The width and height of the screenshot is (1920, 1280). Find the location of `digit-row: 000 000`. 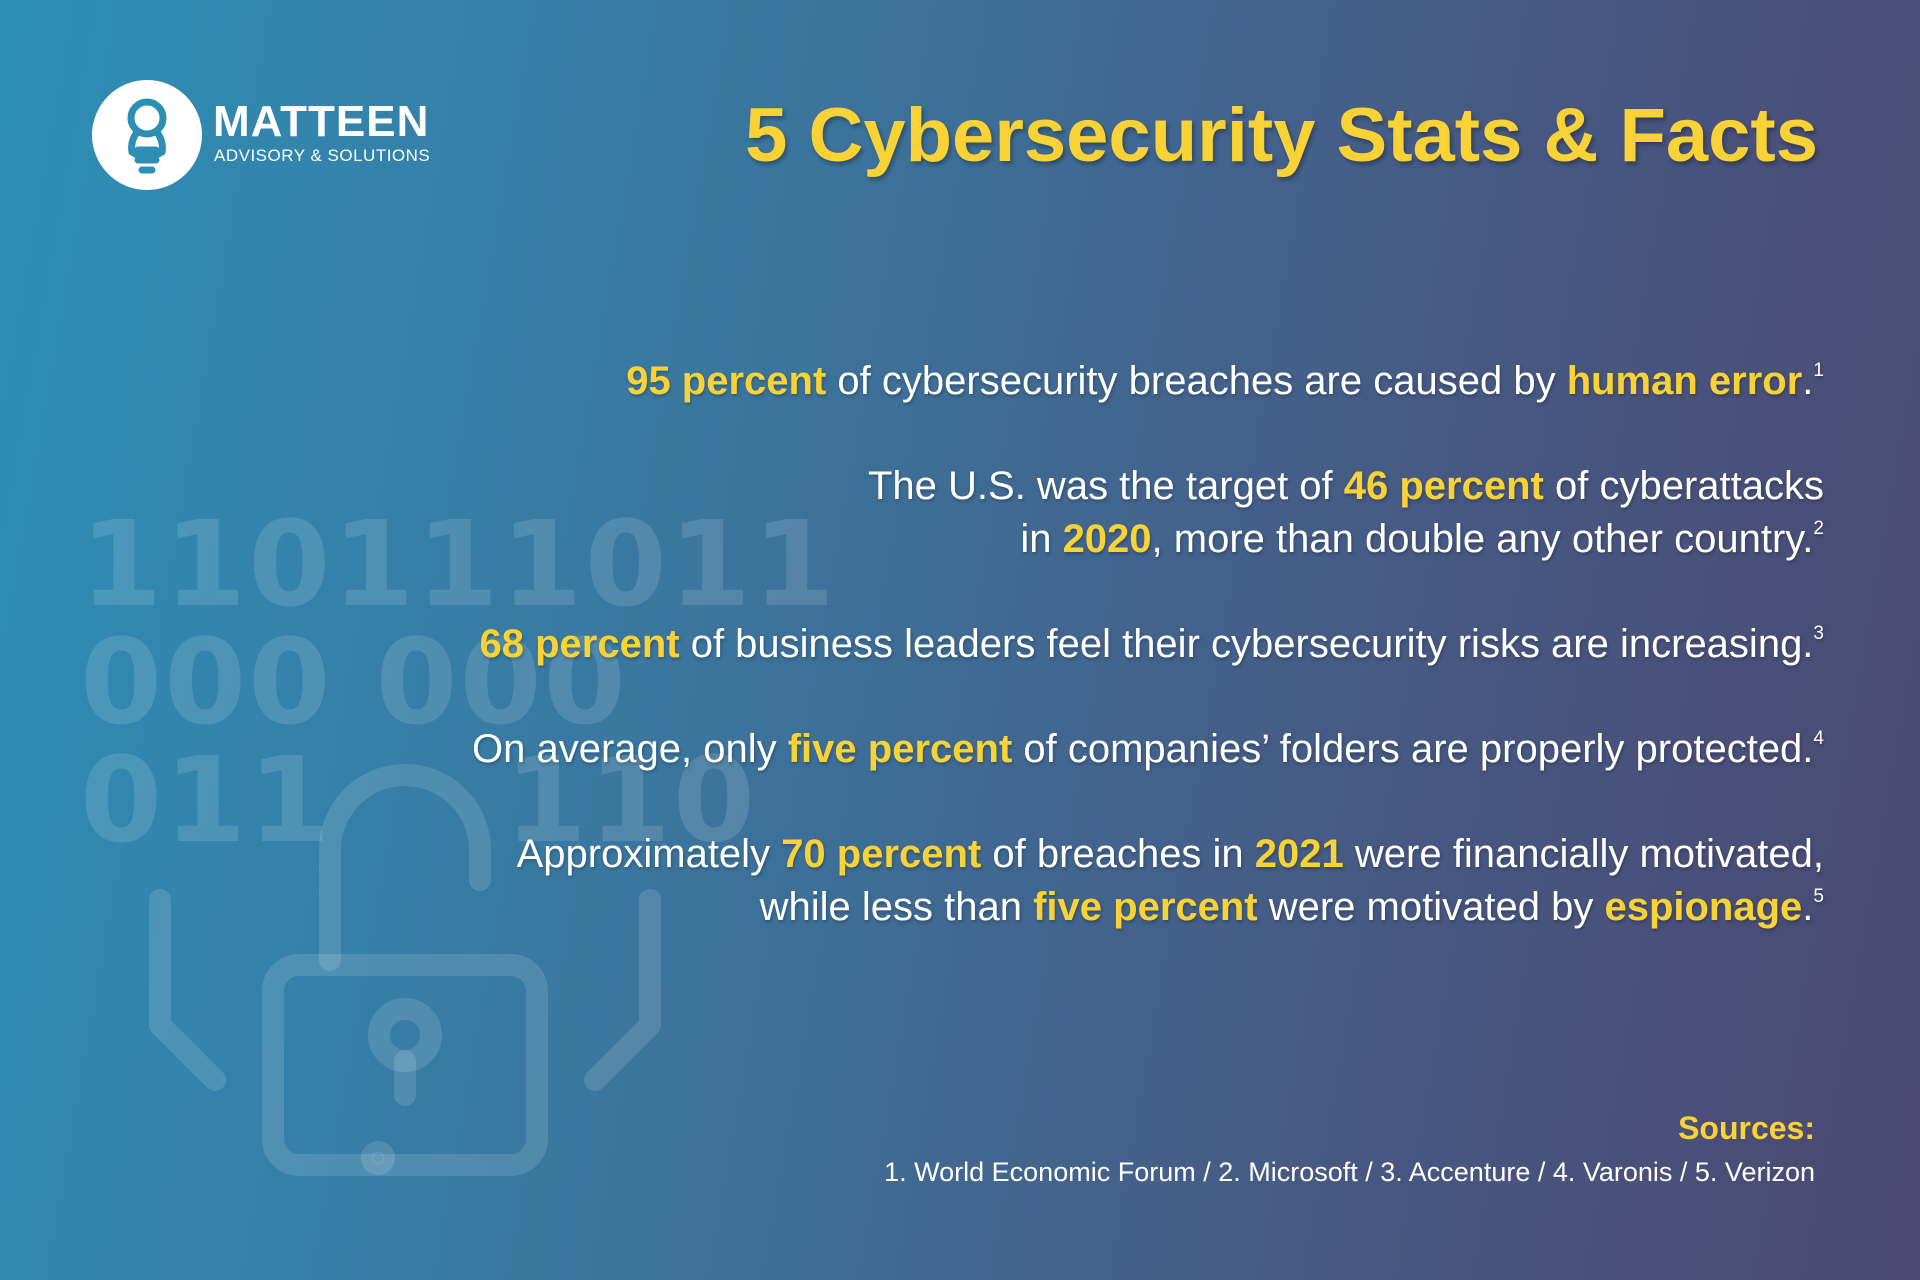

digit-row: 000 000 is located at coordinates (354, 682).